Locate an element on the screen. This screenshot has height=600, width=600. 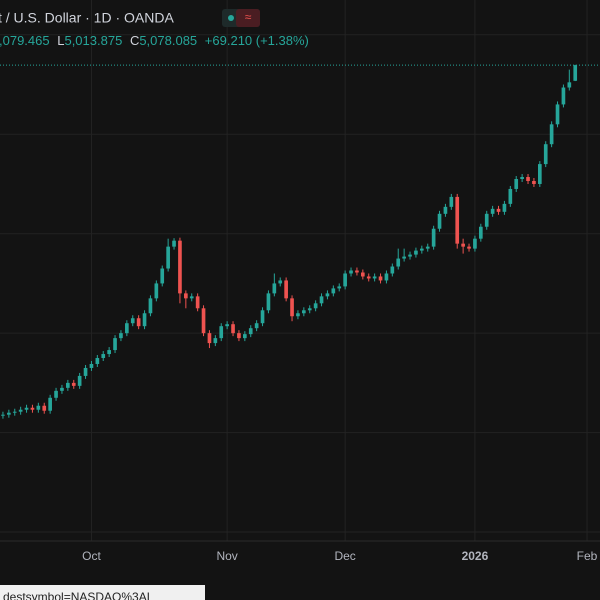
url-tooltip-text: destsymbol=NASDAQ%3AL is located at coordinates (78, 595).